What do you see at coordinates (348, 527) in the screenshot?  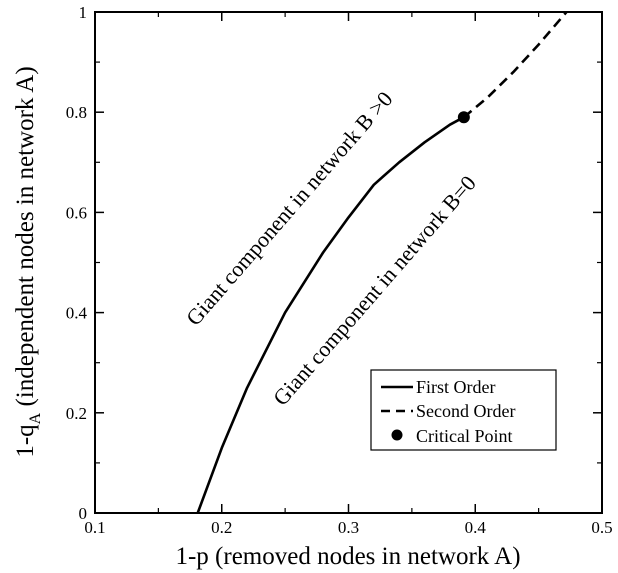 I see `x-tick-label: 0.3` at bounding box center [348, 527].